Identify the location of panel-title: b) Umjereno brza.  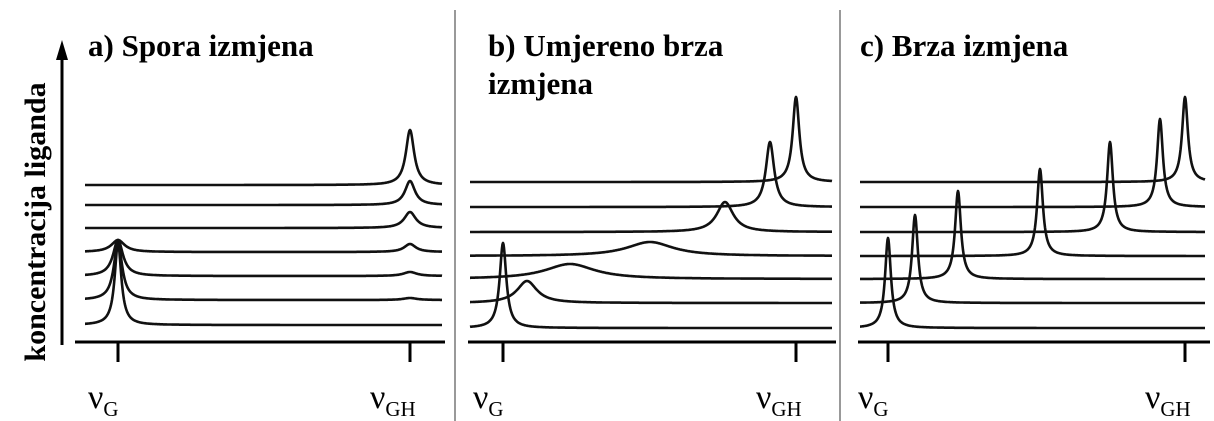
(606, 45).